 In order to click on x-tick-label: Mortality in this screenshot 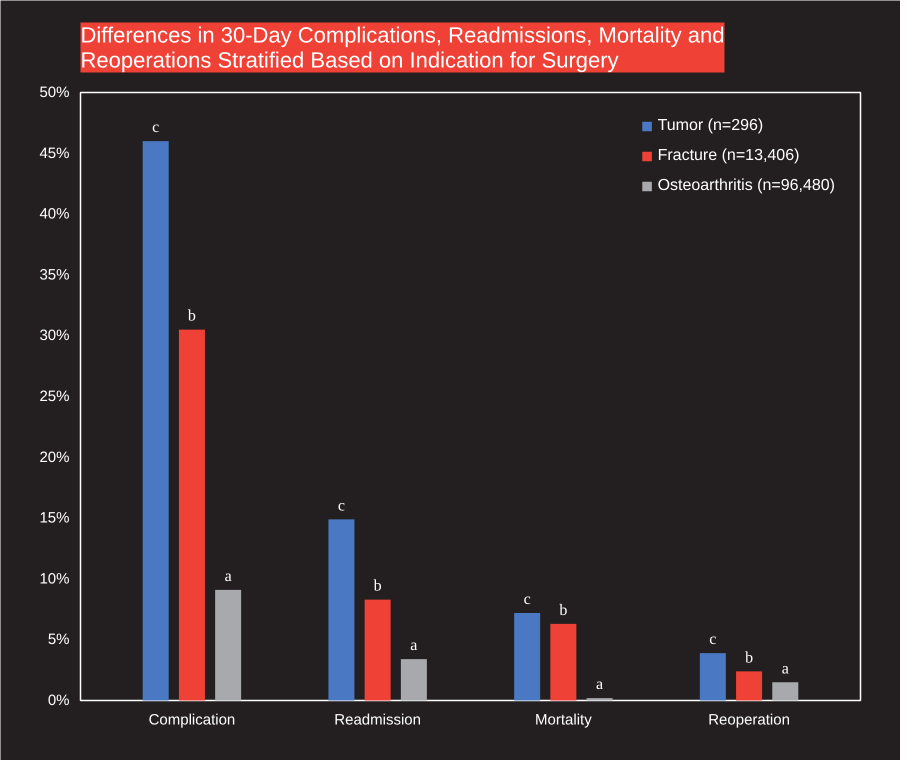, I will do `click(563, 720)`.